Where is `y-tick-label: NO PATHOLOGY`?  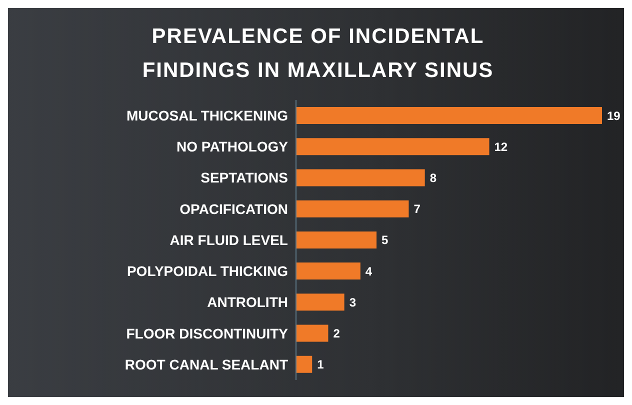 y-tick-label: NO PATHOLOGY is located at coordinates (232, 146).